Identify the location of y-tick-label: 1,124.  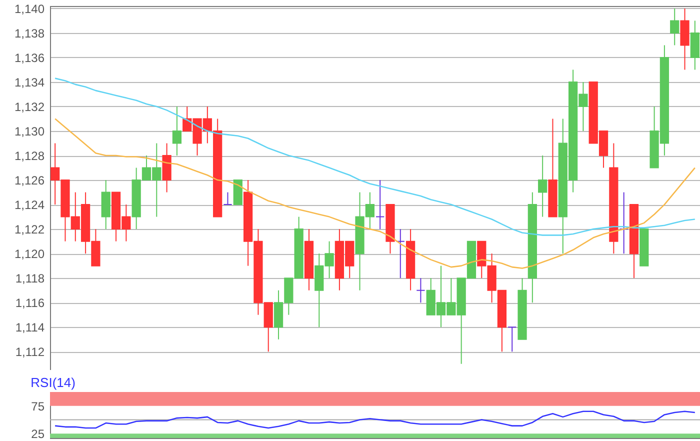
(29, 205).